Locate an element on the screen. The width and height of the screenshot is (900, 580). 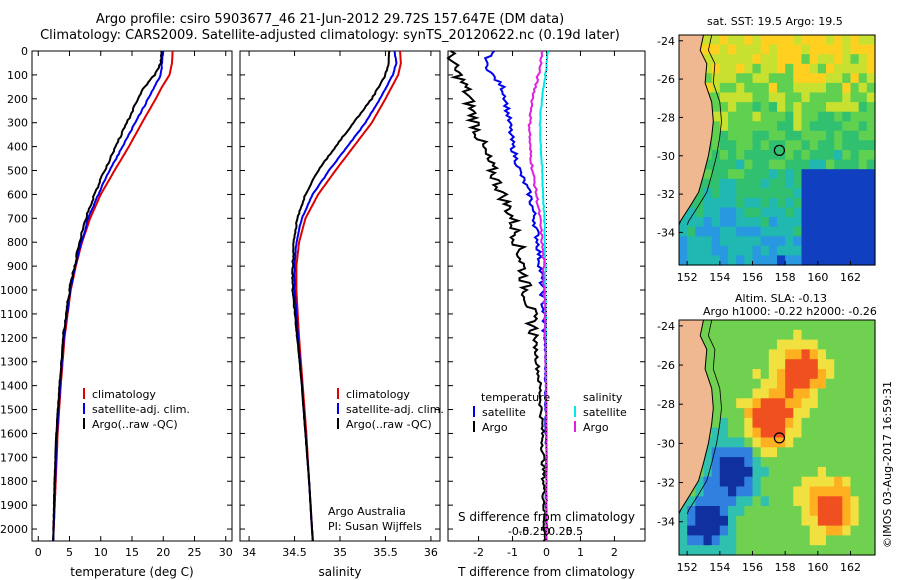
map-lat-label: -30 is located at coordinates (666, 443).